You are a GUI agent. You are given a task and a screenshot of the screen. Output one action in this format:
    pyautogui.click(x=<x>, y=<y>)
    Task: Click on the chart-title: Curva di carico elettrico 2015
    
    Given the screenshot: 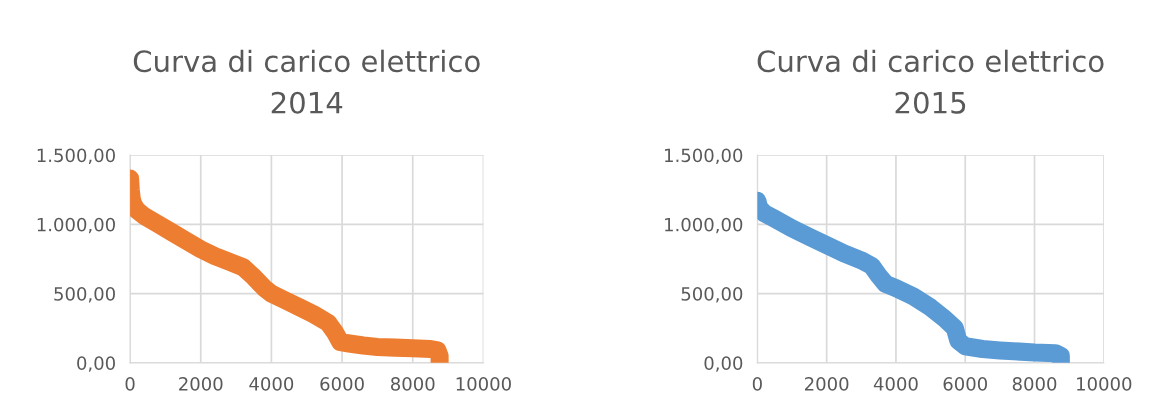 What is the action you would take?
    pyautogui.click(x=930, y=81)
    